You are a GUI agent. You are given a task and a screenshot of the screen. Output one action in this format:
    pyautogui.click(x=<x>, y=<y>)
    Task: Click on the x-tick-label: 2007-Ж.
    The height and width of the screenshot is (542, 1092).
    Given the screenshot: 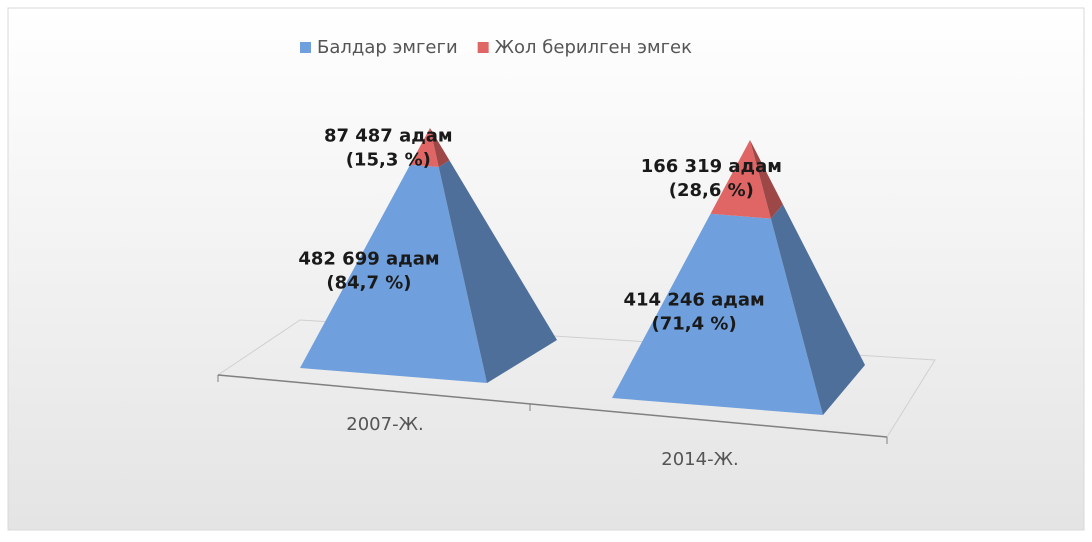 What is the action you would take?
    pyautogui.click(x=384, y=424)
    